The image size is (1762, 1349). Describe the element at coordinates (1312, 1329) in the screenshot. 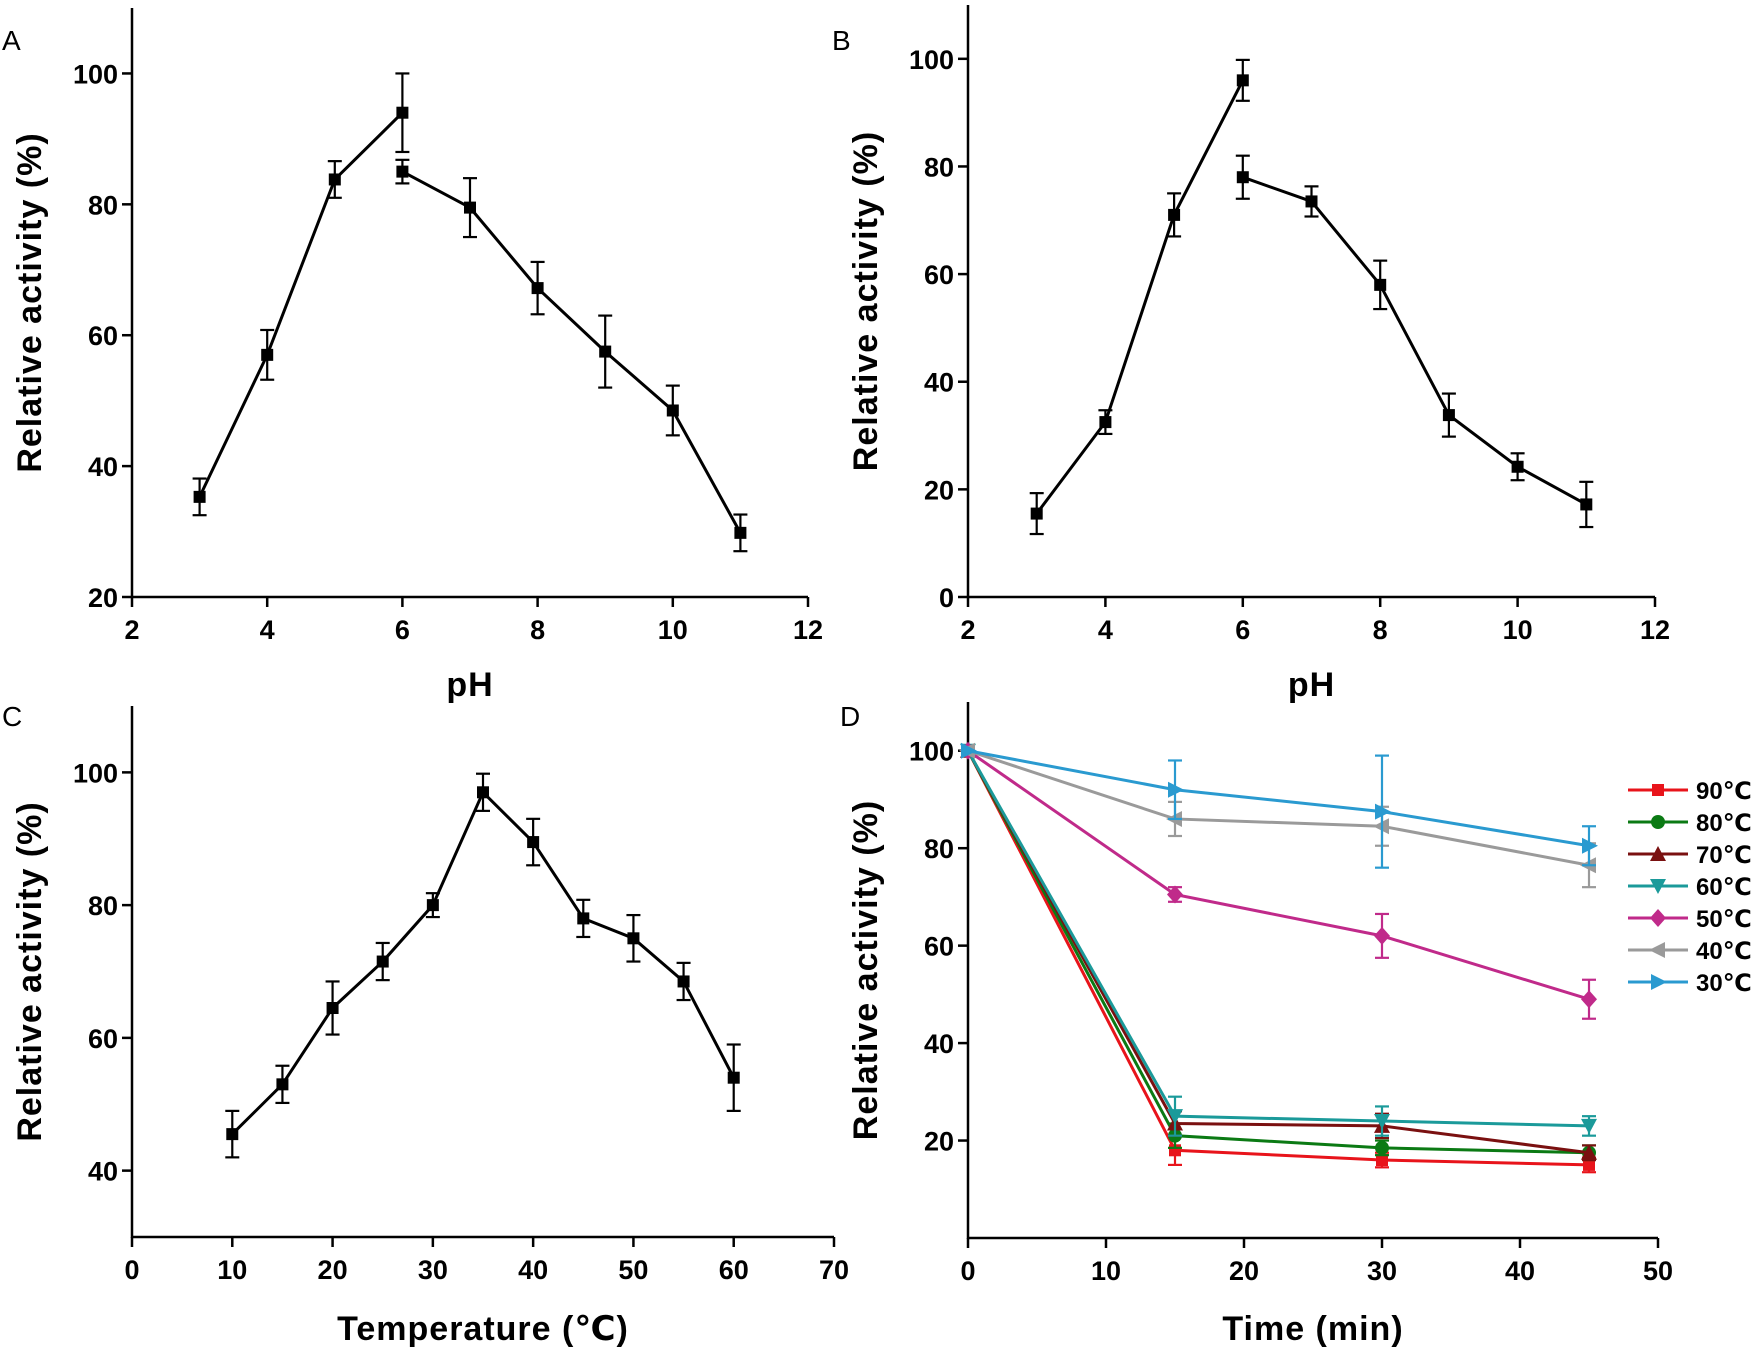

I see `x-axis-title: Time (min)` at that location.